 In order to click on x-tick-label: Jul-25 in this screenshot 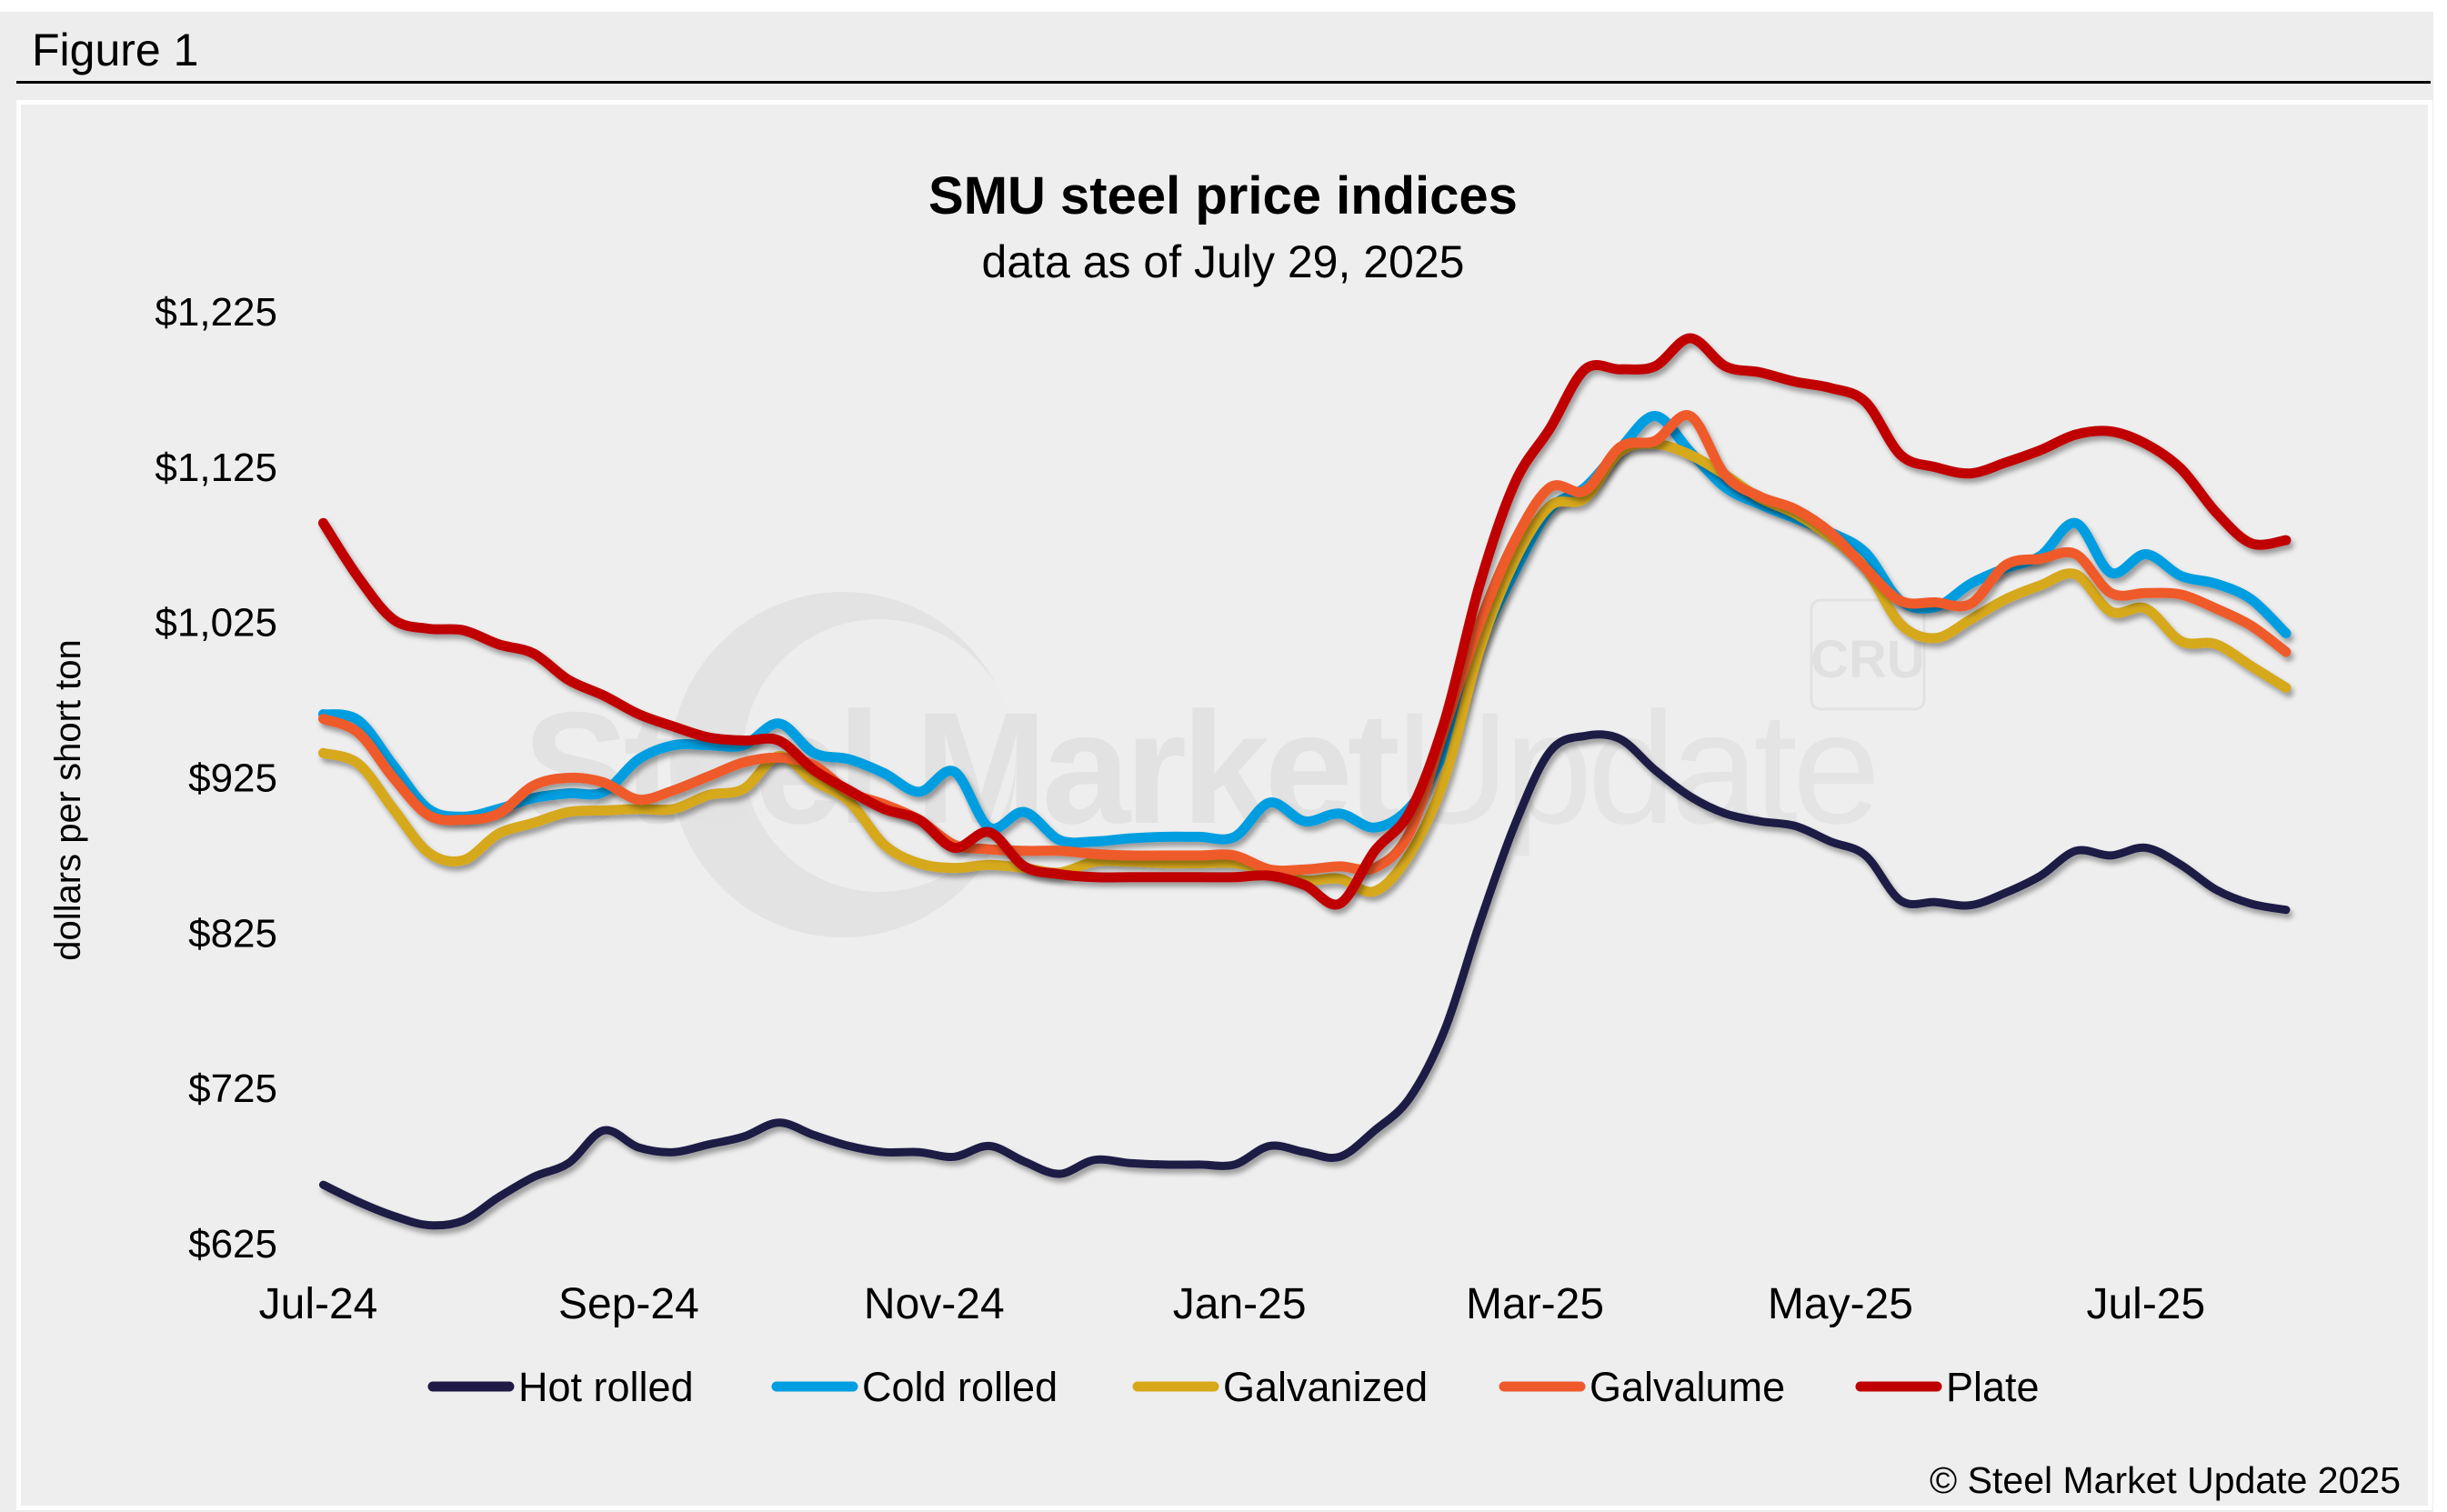, I will do `click(2146, 1304)`.